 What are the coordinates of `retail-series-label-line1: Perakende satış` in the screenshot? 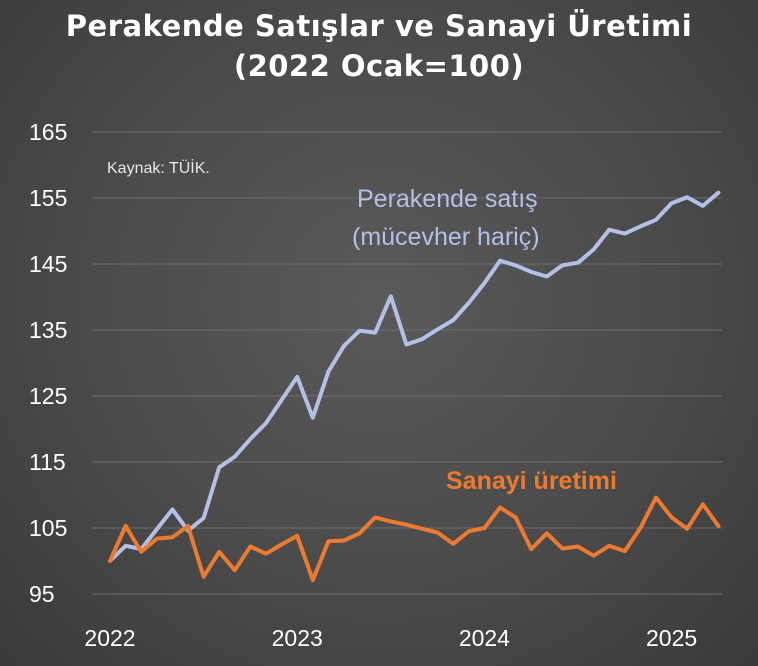 It's located at (447, 199).